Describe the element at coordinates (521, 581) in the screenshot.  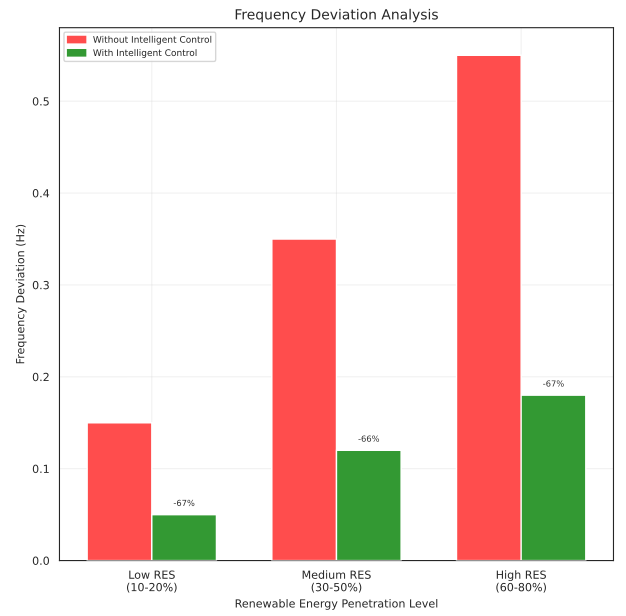
I see `x-tick-label: High RES (60-80%)` at that location.